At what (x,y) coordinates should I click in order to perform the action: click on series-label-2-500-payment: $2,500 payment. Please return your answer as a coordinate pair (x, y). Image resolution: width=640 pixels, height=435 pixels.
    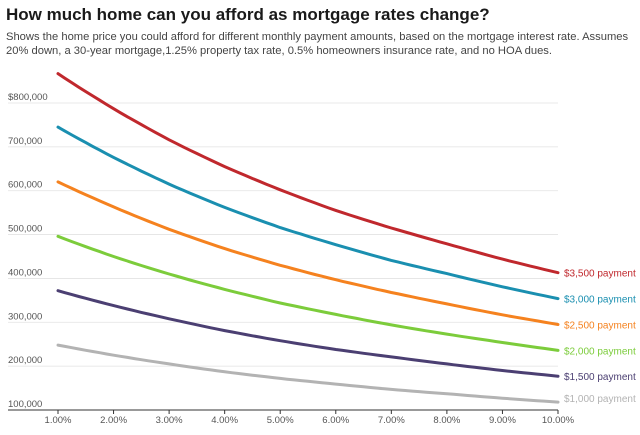
    Looking at the image, I should click on (600, 325).